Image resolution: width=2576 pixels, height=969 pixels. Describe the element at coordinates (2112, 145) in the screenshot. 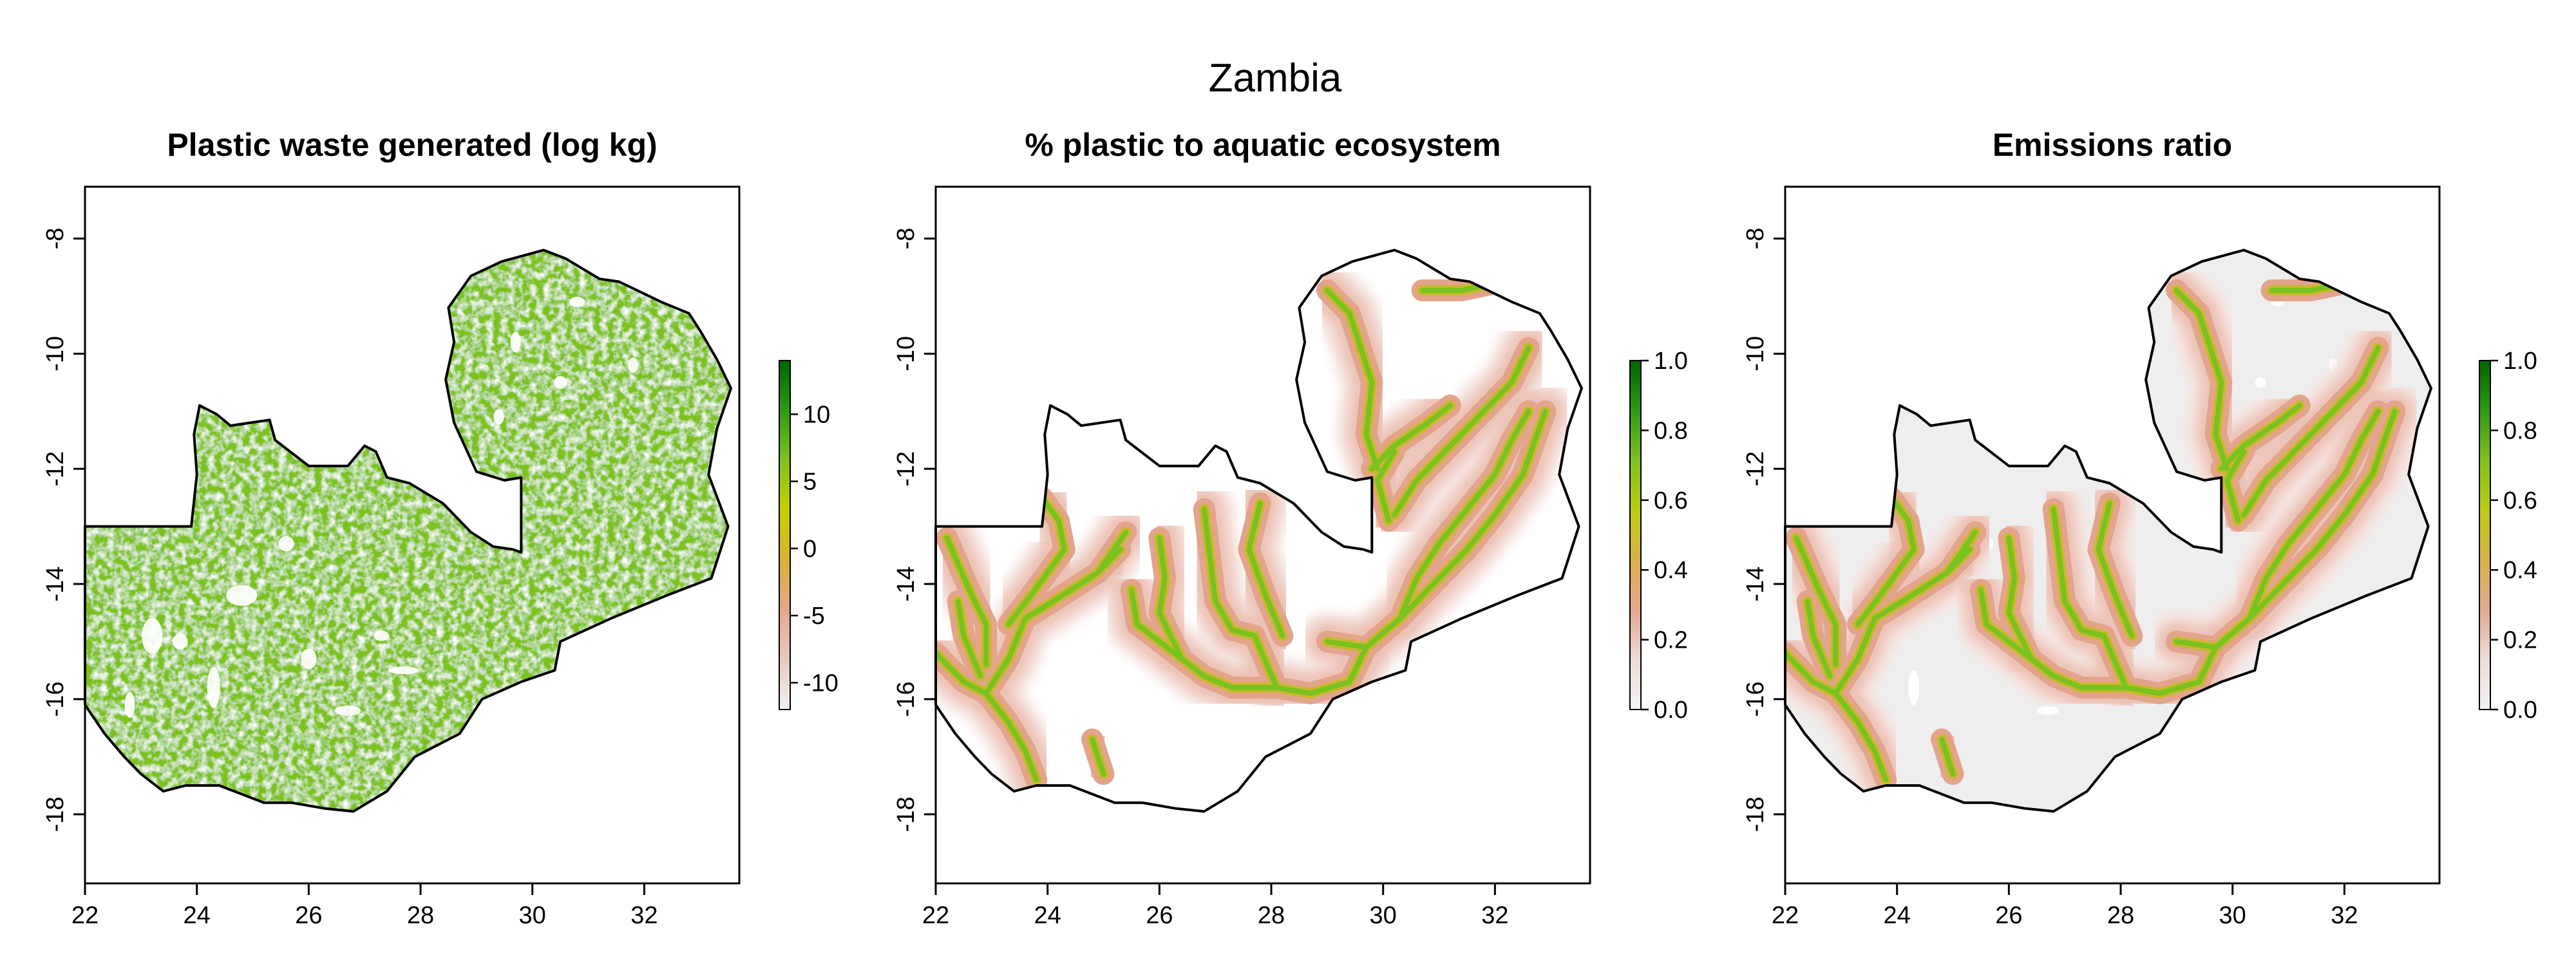

I see `panel-title: Emissions ratio` at that location.